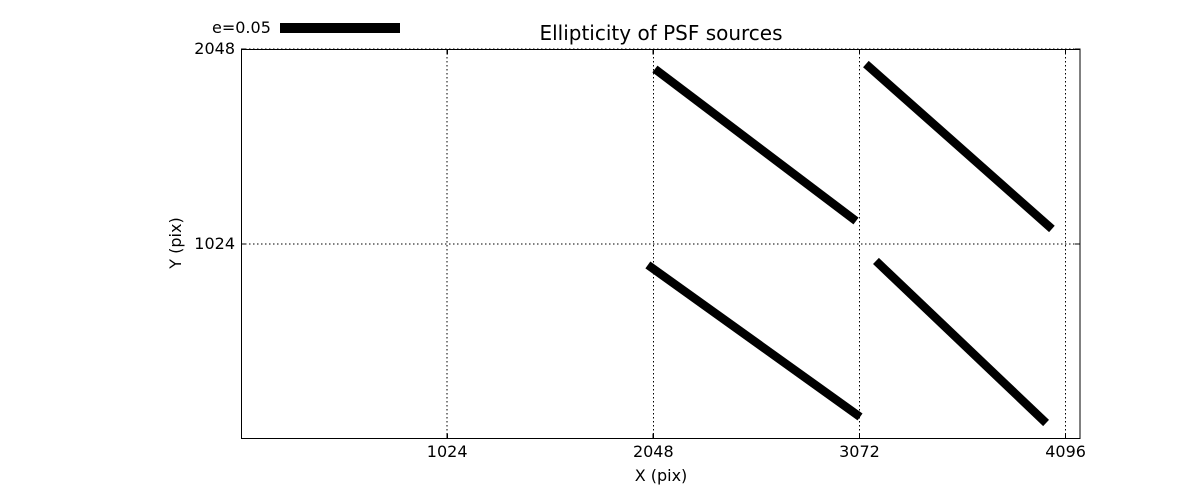 The height and width of the screenshot is (490, 1200). Describe the element at coordinates (653, 451) in the screenshot. I see `x-tick-label: 2048` at that location.